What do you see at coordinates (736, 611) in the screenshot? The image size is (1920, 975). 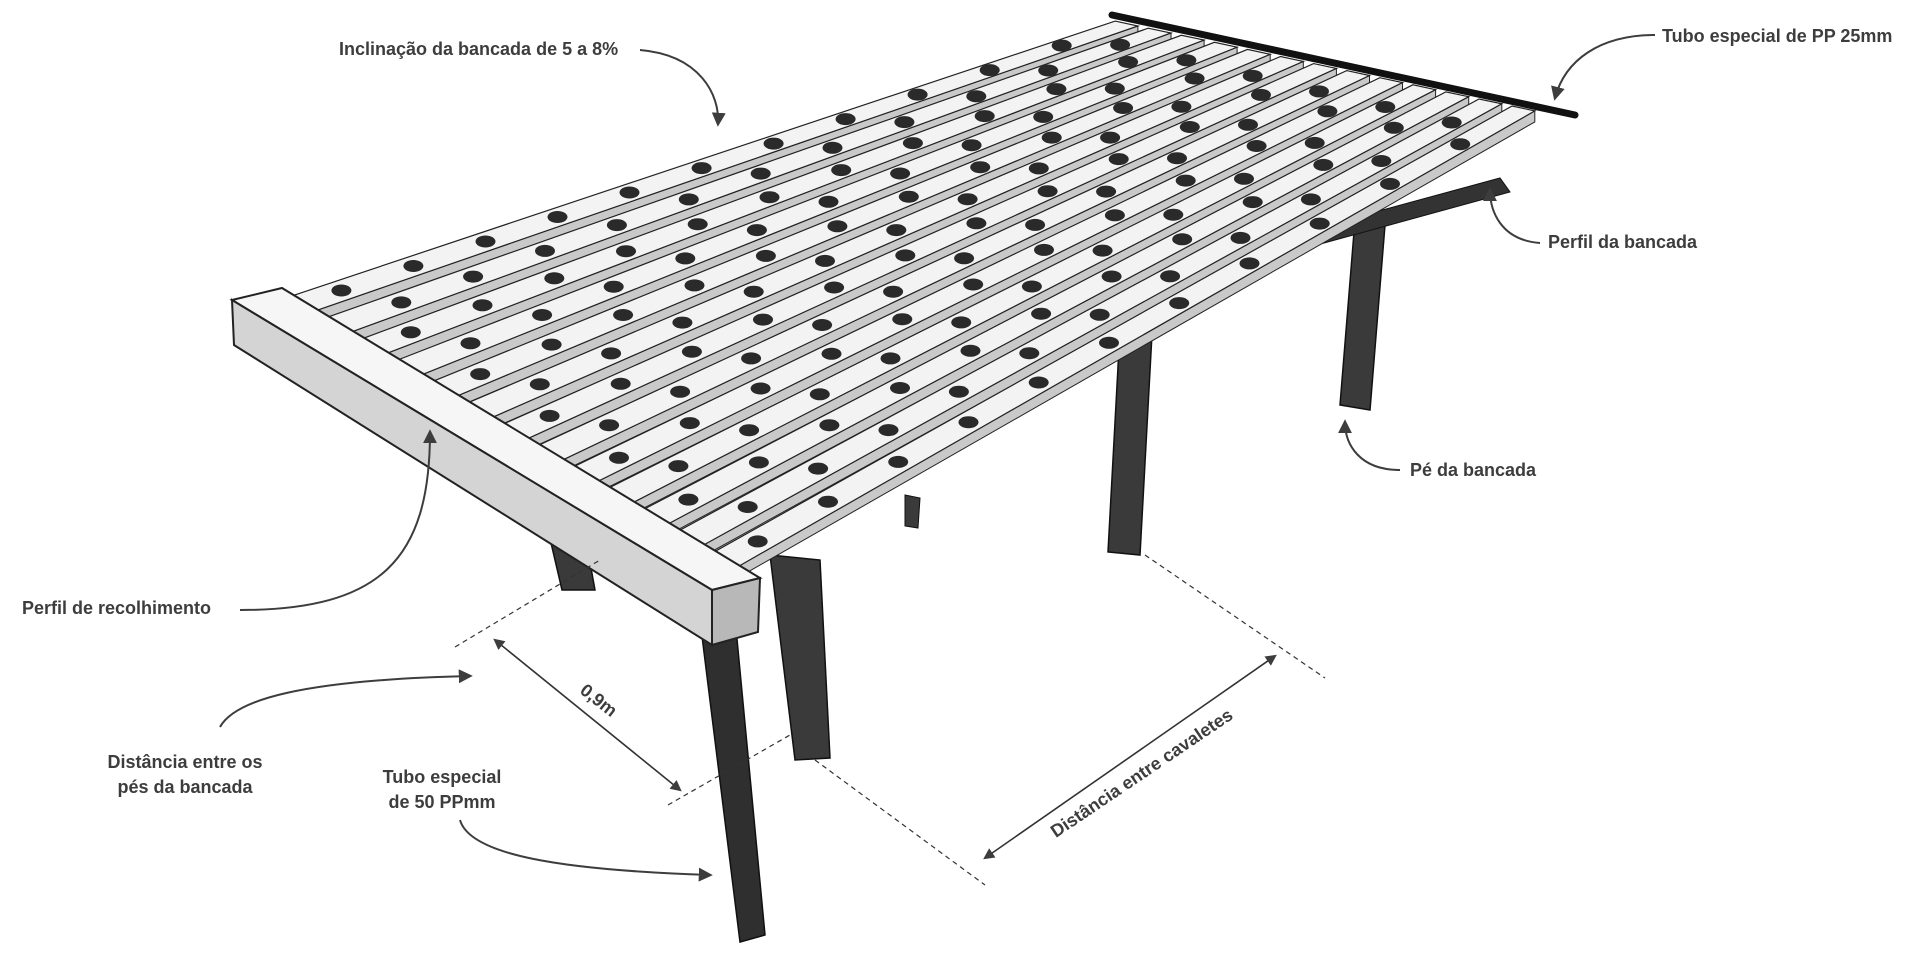 I see `collection-profile-end` at bounding box center [736, 611].